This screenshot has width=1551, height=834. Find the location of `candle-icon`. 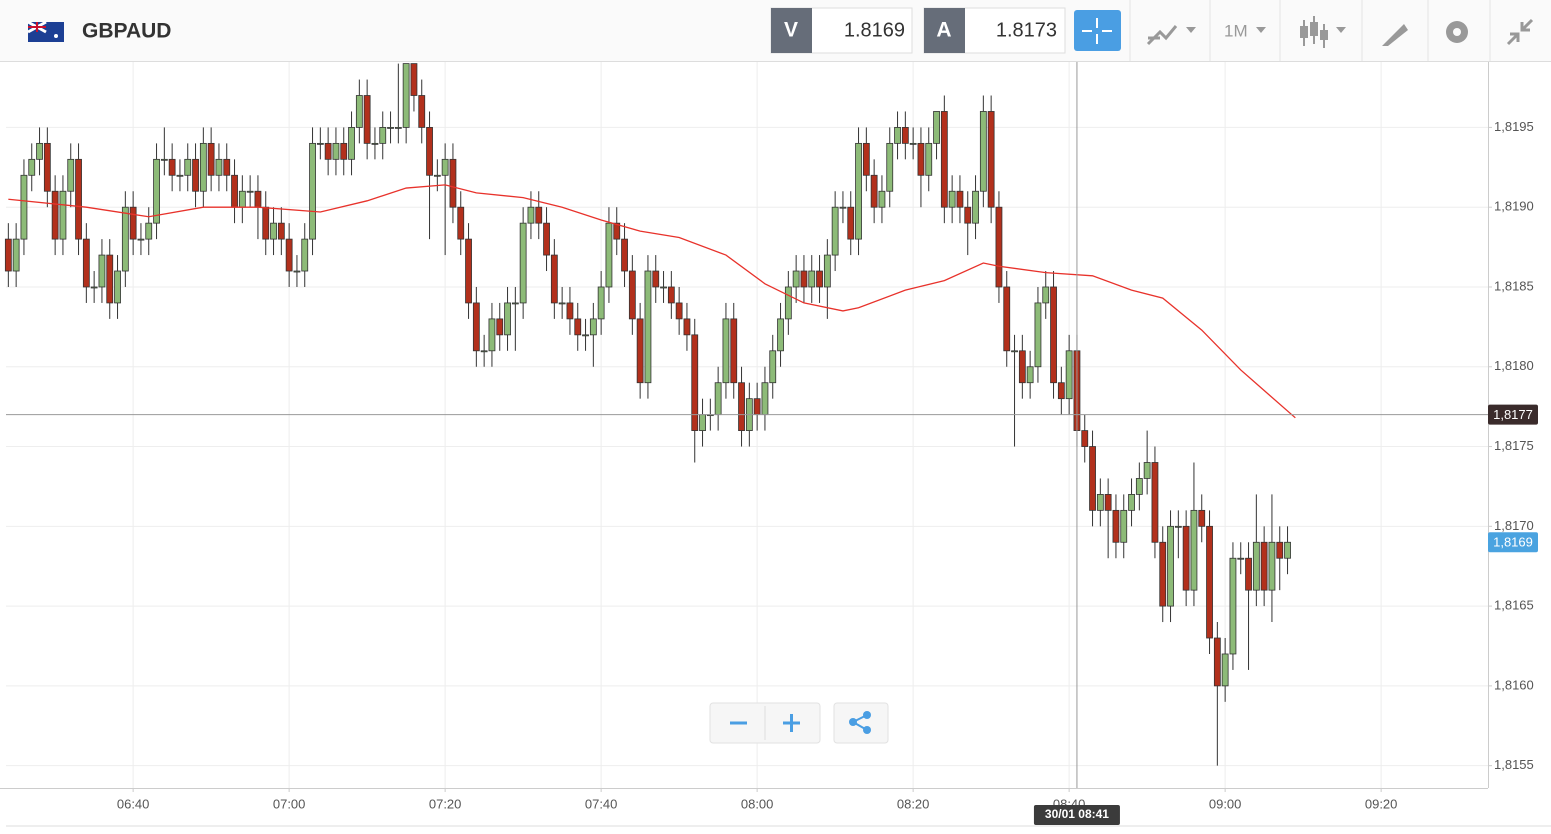

candle-icon is located at coordinates (1314, 31).